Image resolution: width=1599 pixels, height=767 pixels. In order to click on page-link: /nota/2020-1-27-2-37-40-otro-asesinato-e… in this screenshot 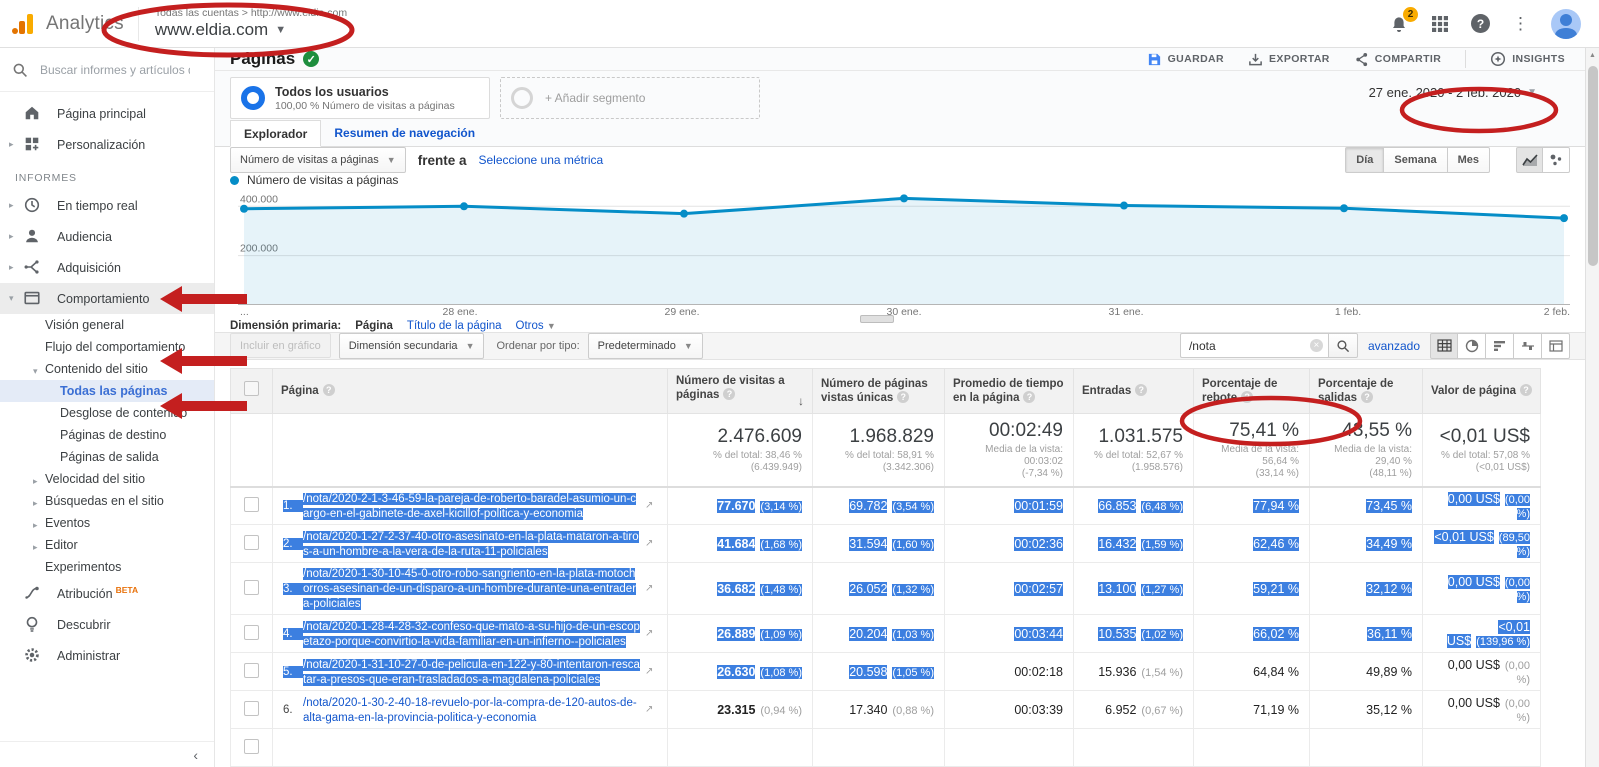, I will do `click(471, 544)`.